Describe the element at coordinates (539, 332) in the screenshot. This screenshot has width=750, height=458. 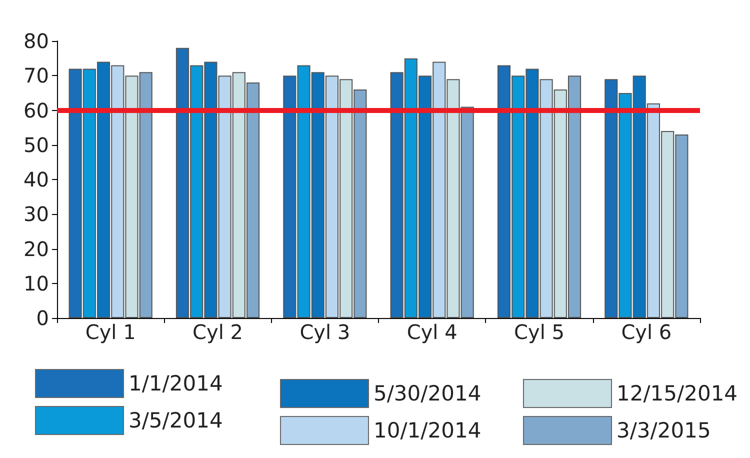
I see `x-tick-label: Cyl 5` at that location.